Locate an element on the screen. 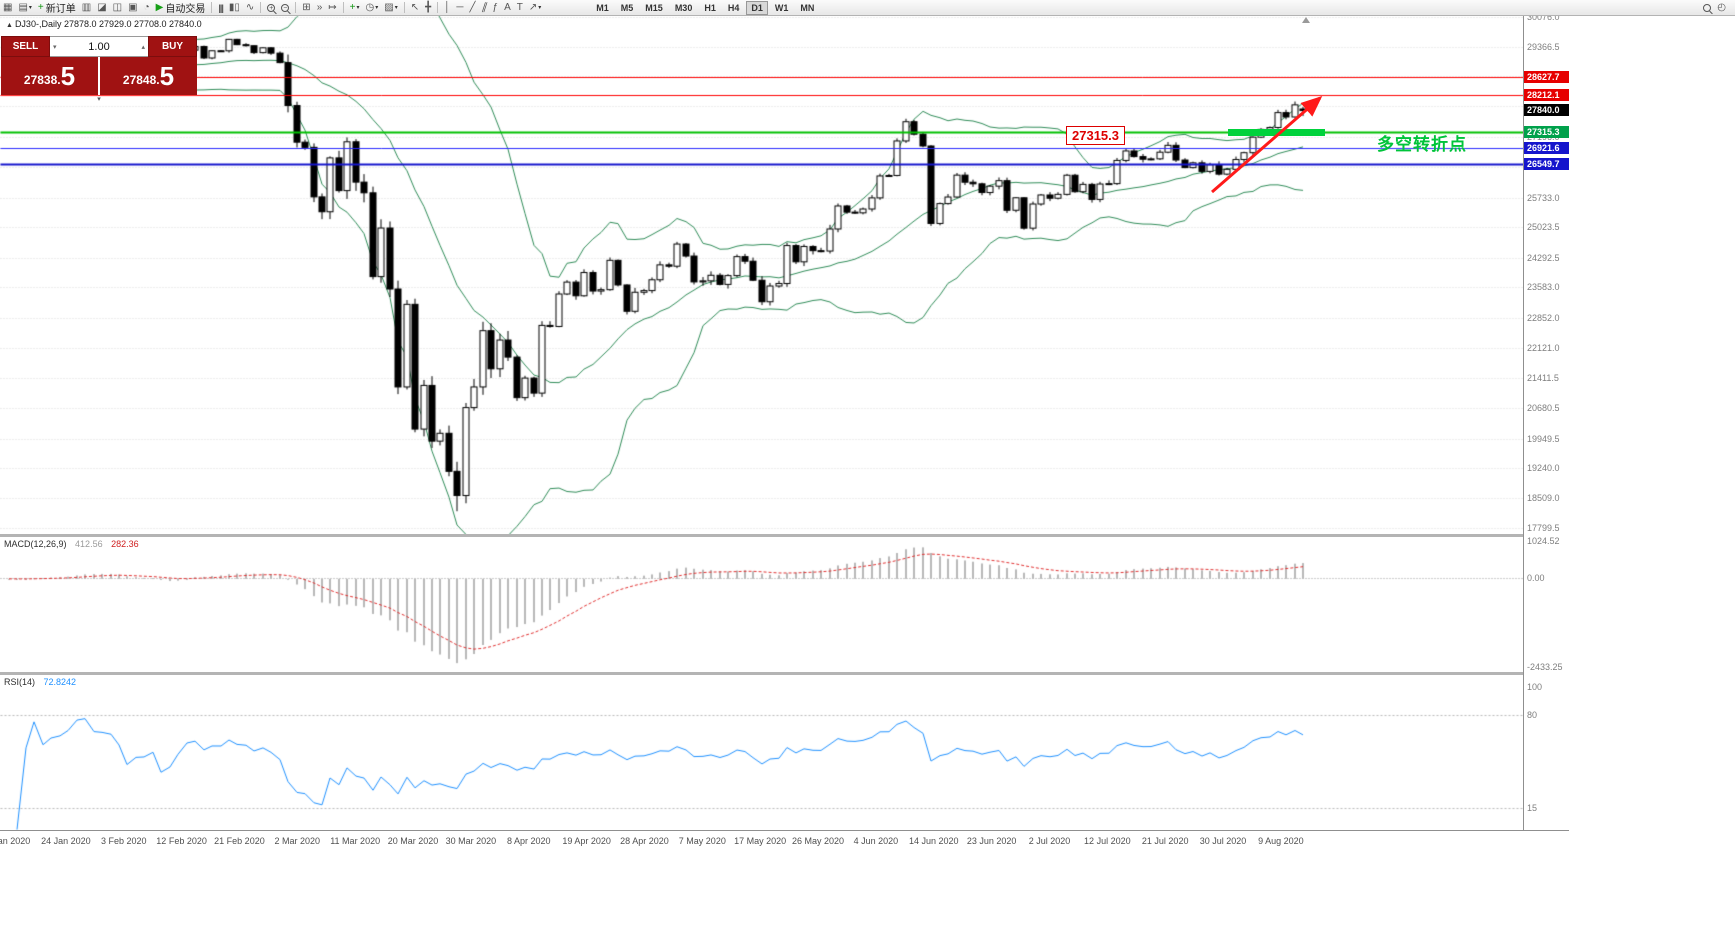 This screenshot has width=1735, height=941. text-button: A is located at coordinates (507, 7).